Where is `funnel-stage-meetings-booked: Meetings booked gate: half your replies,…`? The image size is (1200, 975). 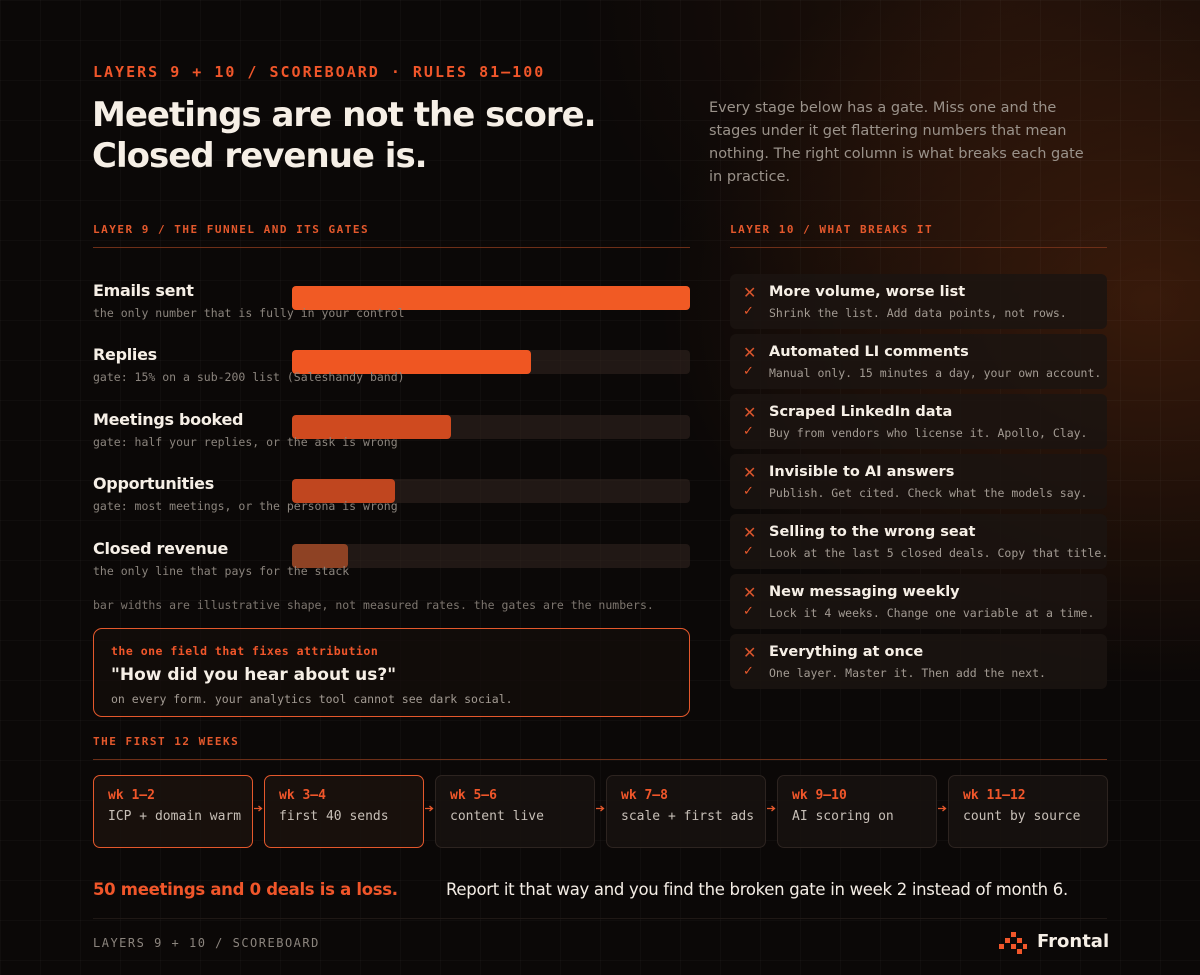
funnel-stage-meetings-booked: Meetings booked gate: half your replies,… is located at coordinates (391, 440).